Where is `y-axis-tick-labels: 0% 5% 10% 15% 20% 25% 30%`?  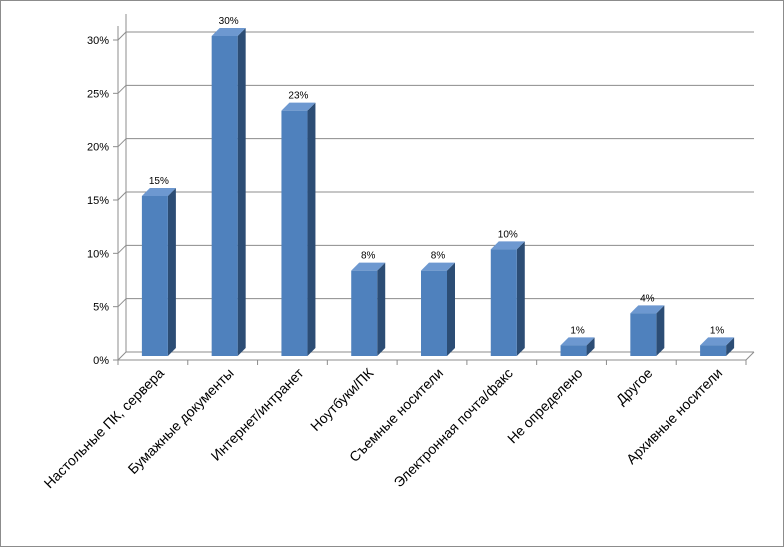 y-axis-tick-labels: 0% 5% 10% 15% 20% 25% 30% is located at coordinates (98, 201).